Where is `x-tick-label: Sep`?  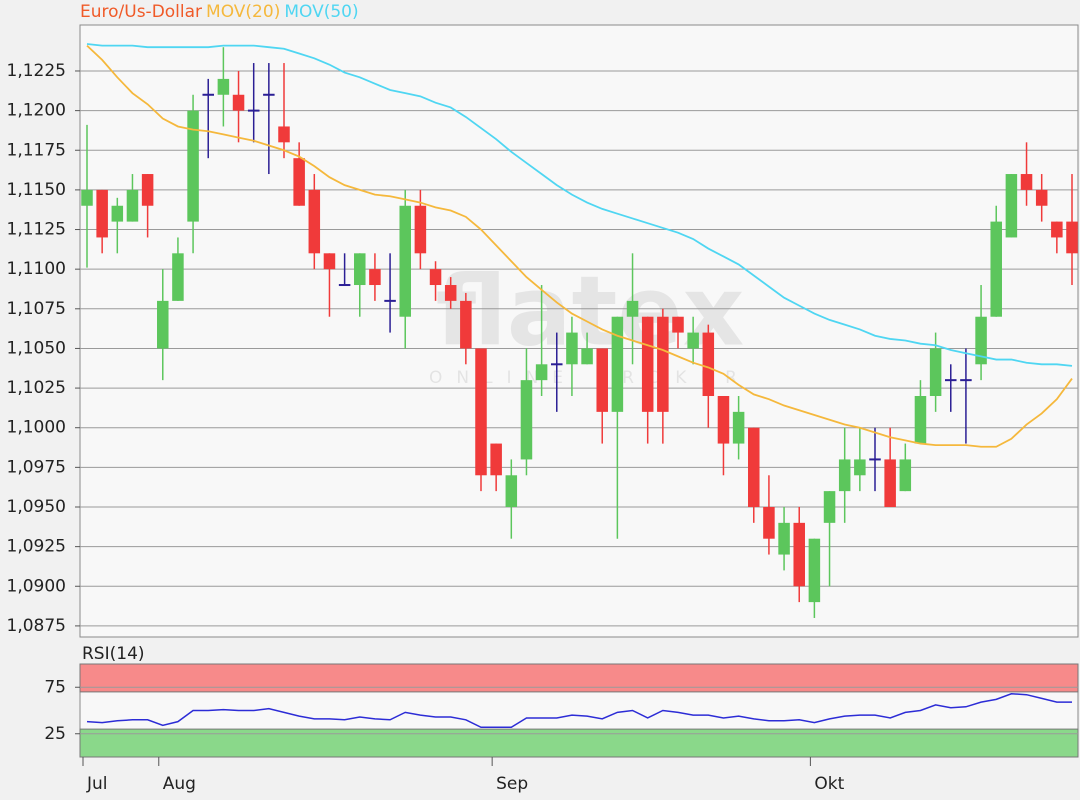 x-tick-label: Sep is located at coordinates (512, 784).